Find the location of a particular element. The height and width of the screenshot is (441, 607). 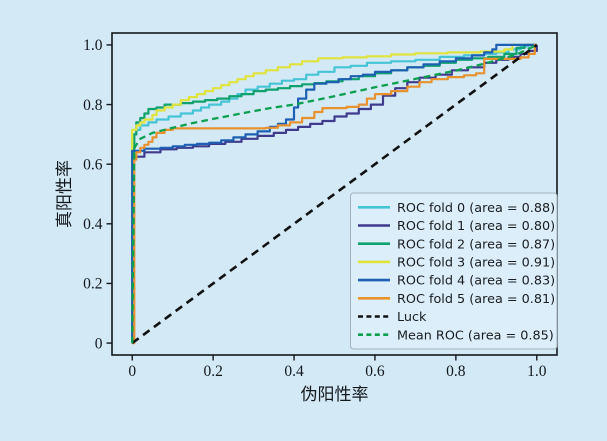

legend-label-1: ROC fold 1 (area = 0.80) is located at coordinates (476, 226).